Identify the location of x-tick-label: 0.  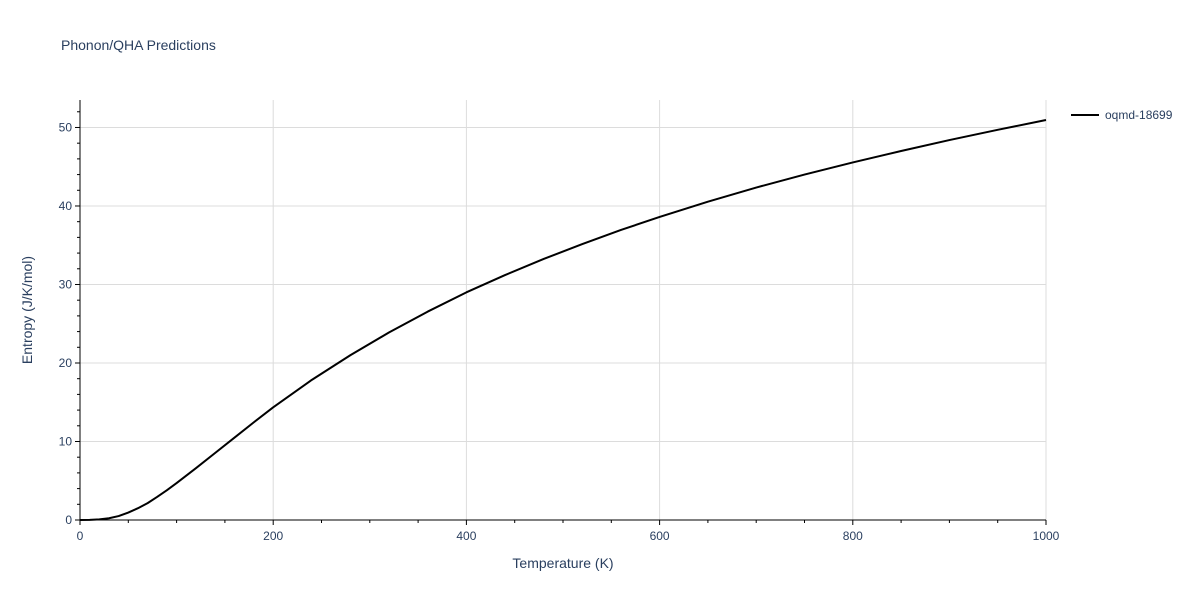
(80, 536).